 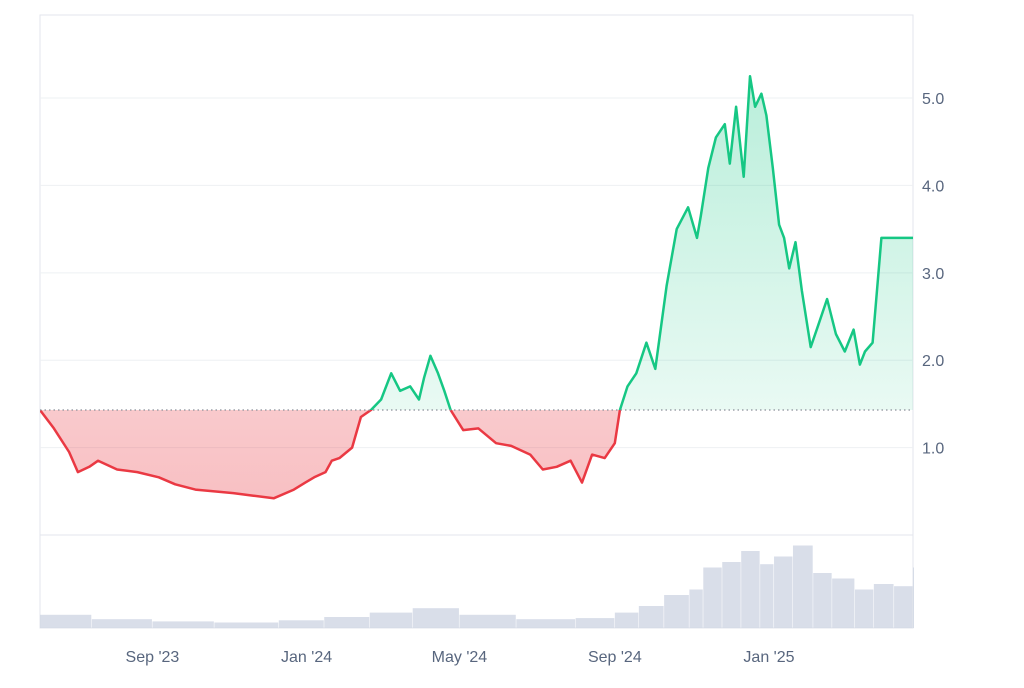 I want to click on volume-bars, so click(x=477, y=586).